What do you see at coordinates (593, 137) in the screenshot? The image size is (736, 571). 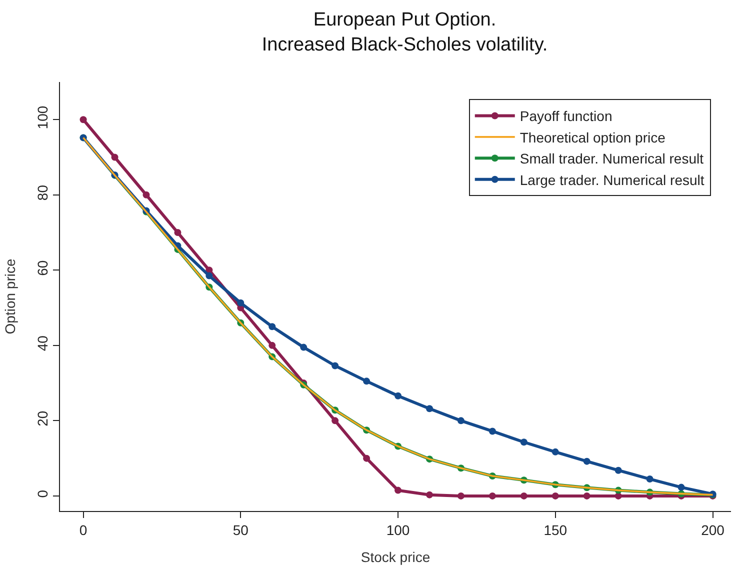 I see `legend-label: Theoretical option price` at bounding box center [593, 137].